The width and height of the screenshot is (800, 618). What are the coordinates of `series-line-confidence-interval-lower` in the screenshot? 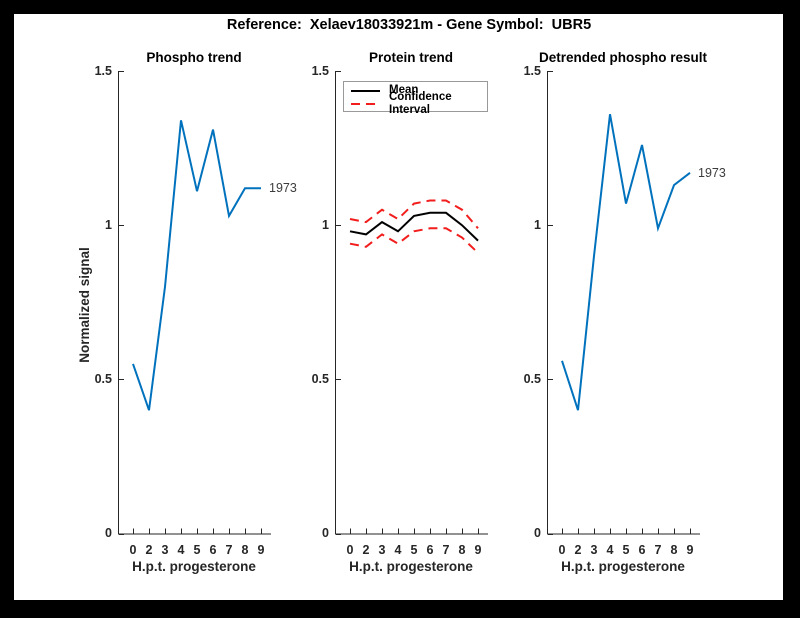 It's located at (414, 240).